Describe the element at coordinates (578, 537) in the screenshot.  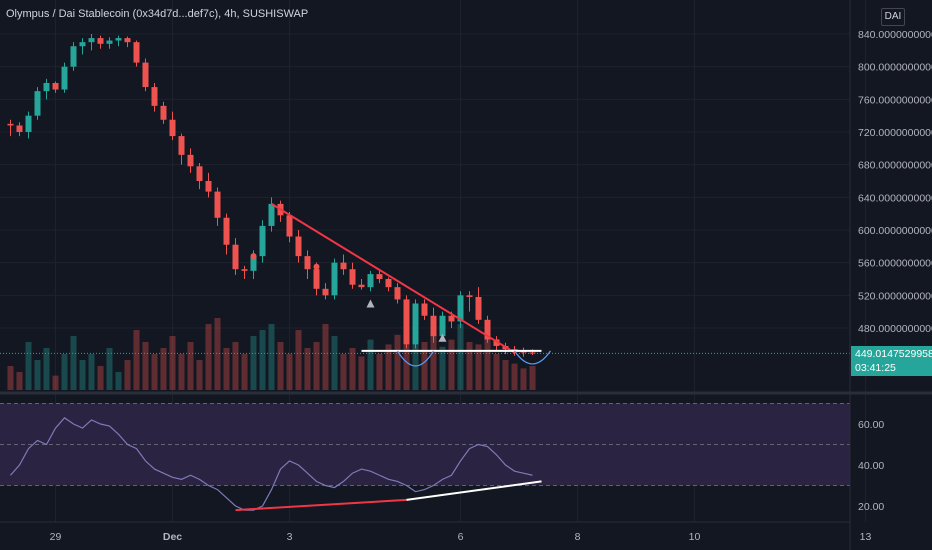
I see `time-tick-label: 8` at that location.